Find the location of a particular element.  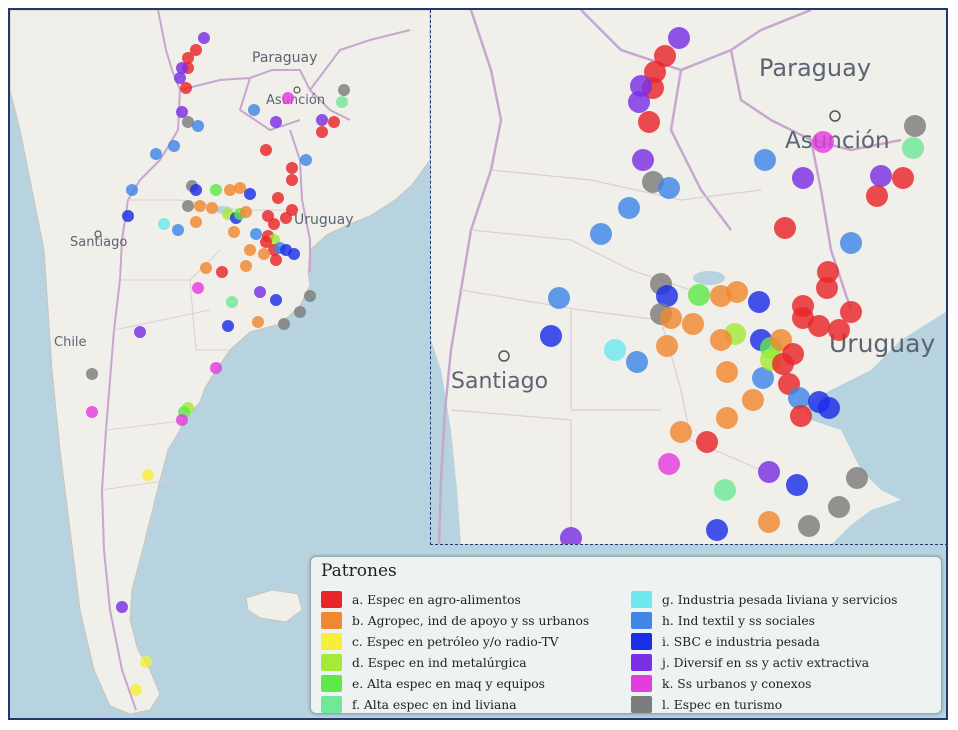

asuncion-marker-icon is located at coordinates (297, 90).